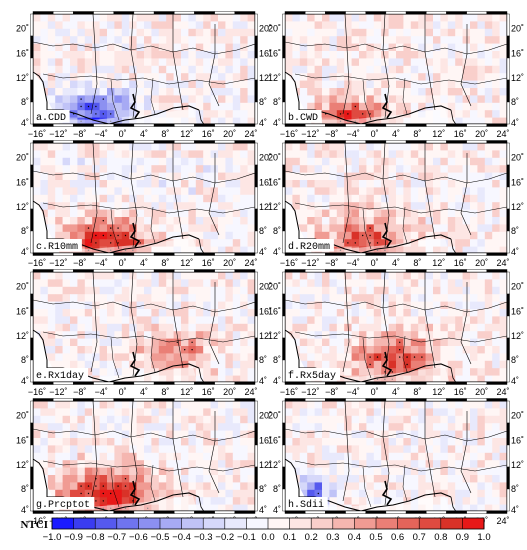  I want to click on lon-tick-label: 8˚, so click(165, 263).